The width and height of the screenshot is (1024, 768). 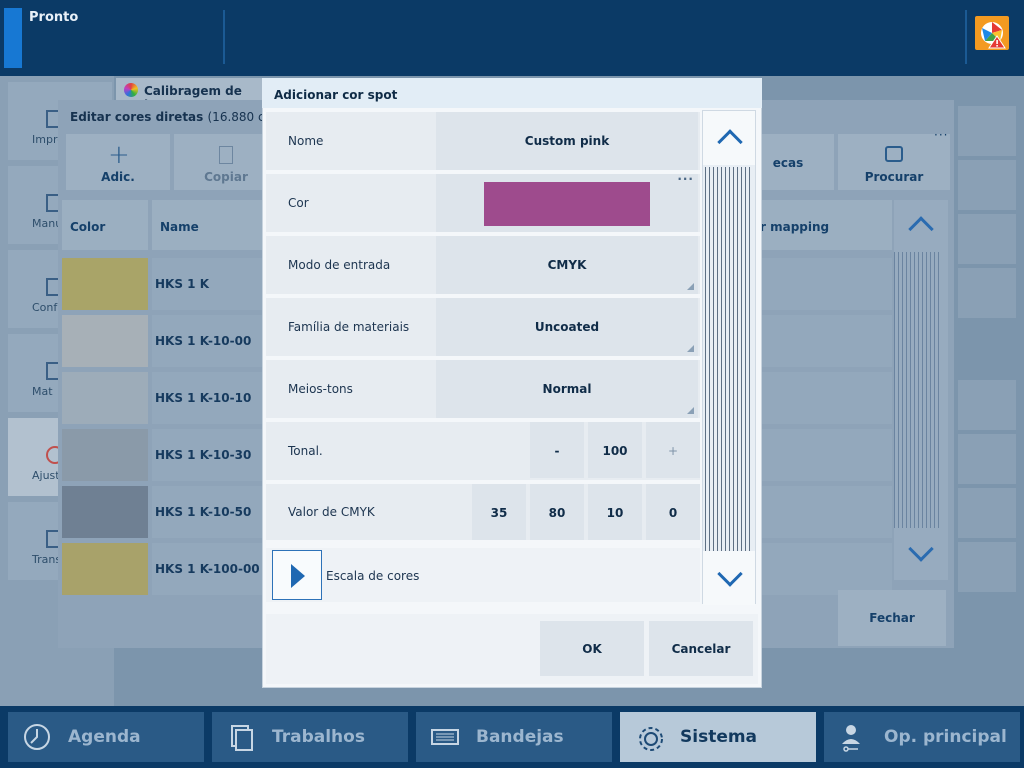 I want to click on dialog-scrollbar, so click(x=729, y=357).